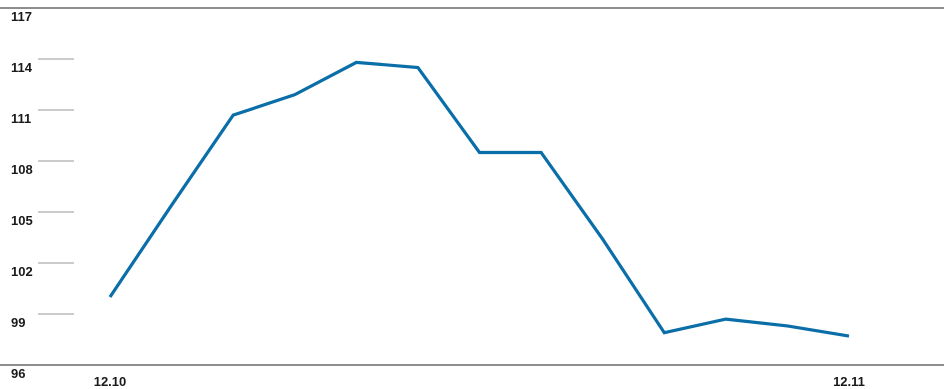 The height and width of the screenshot is (389, 944). What do you see at coordinates (22, 67) in the screenshot?
I see `y-tick-label: 114` at bounding box center [22, 67].